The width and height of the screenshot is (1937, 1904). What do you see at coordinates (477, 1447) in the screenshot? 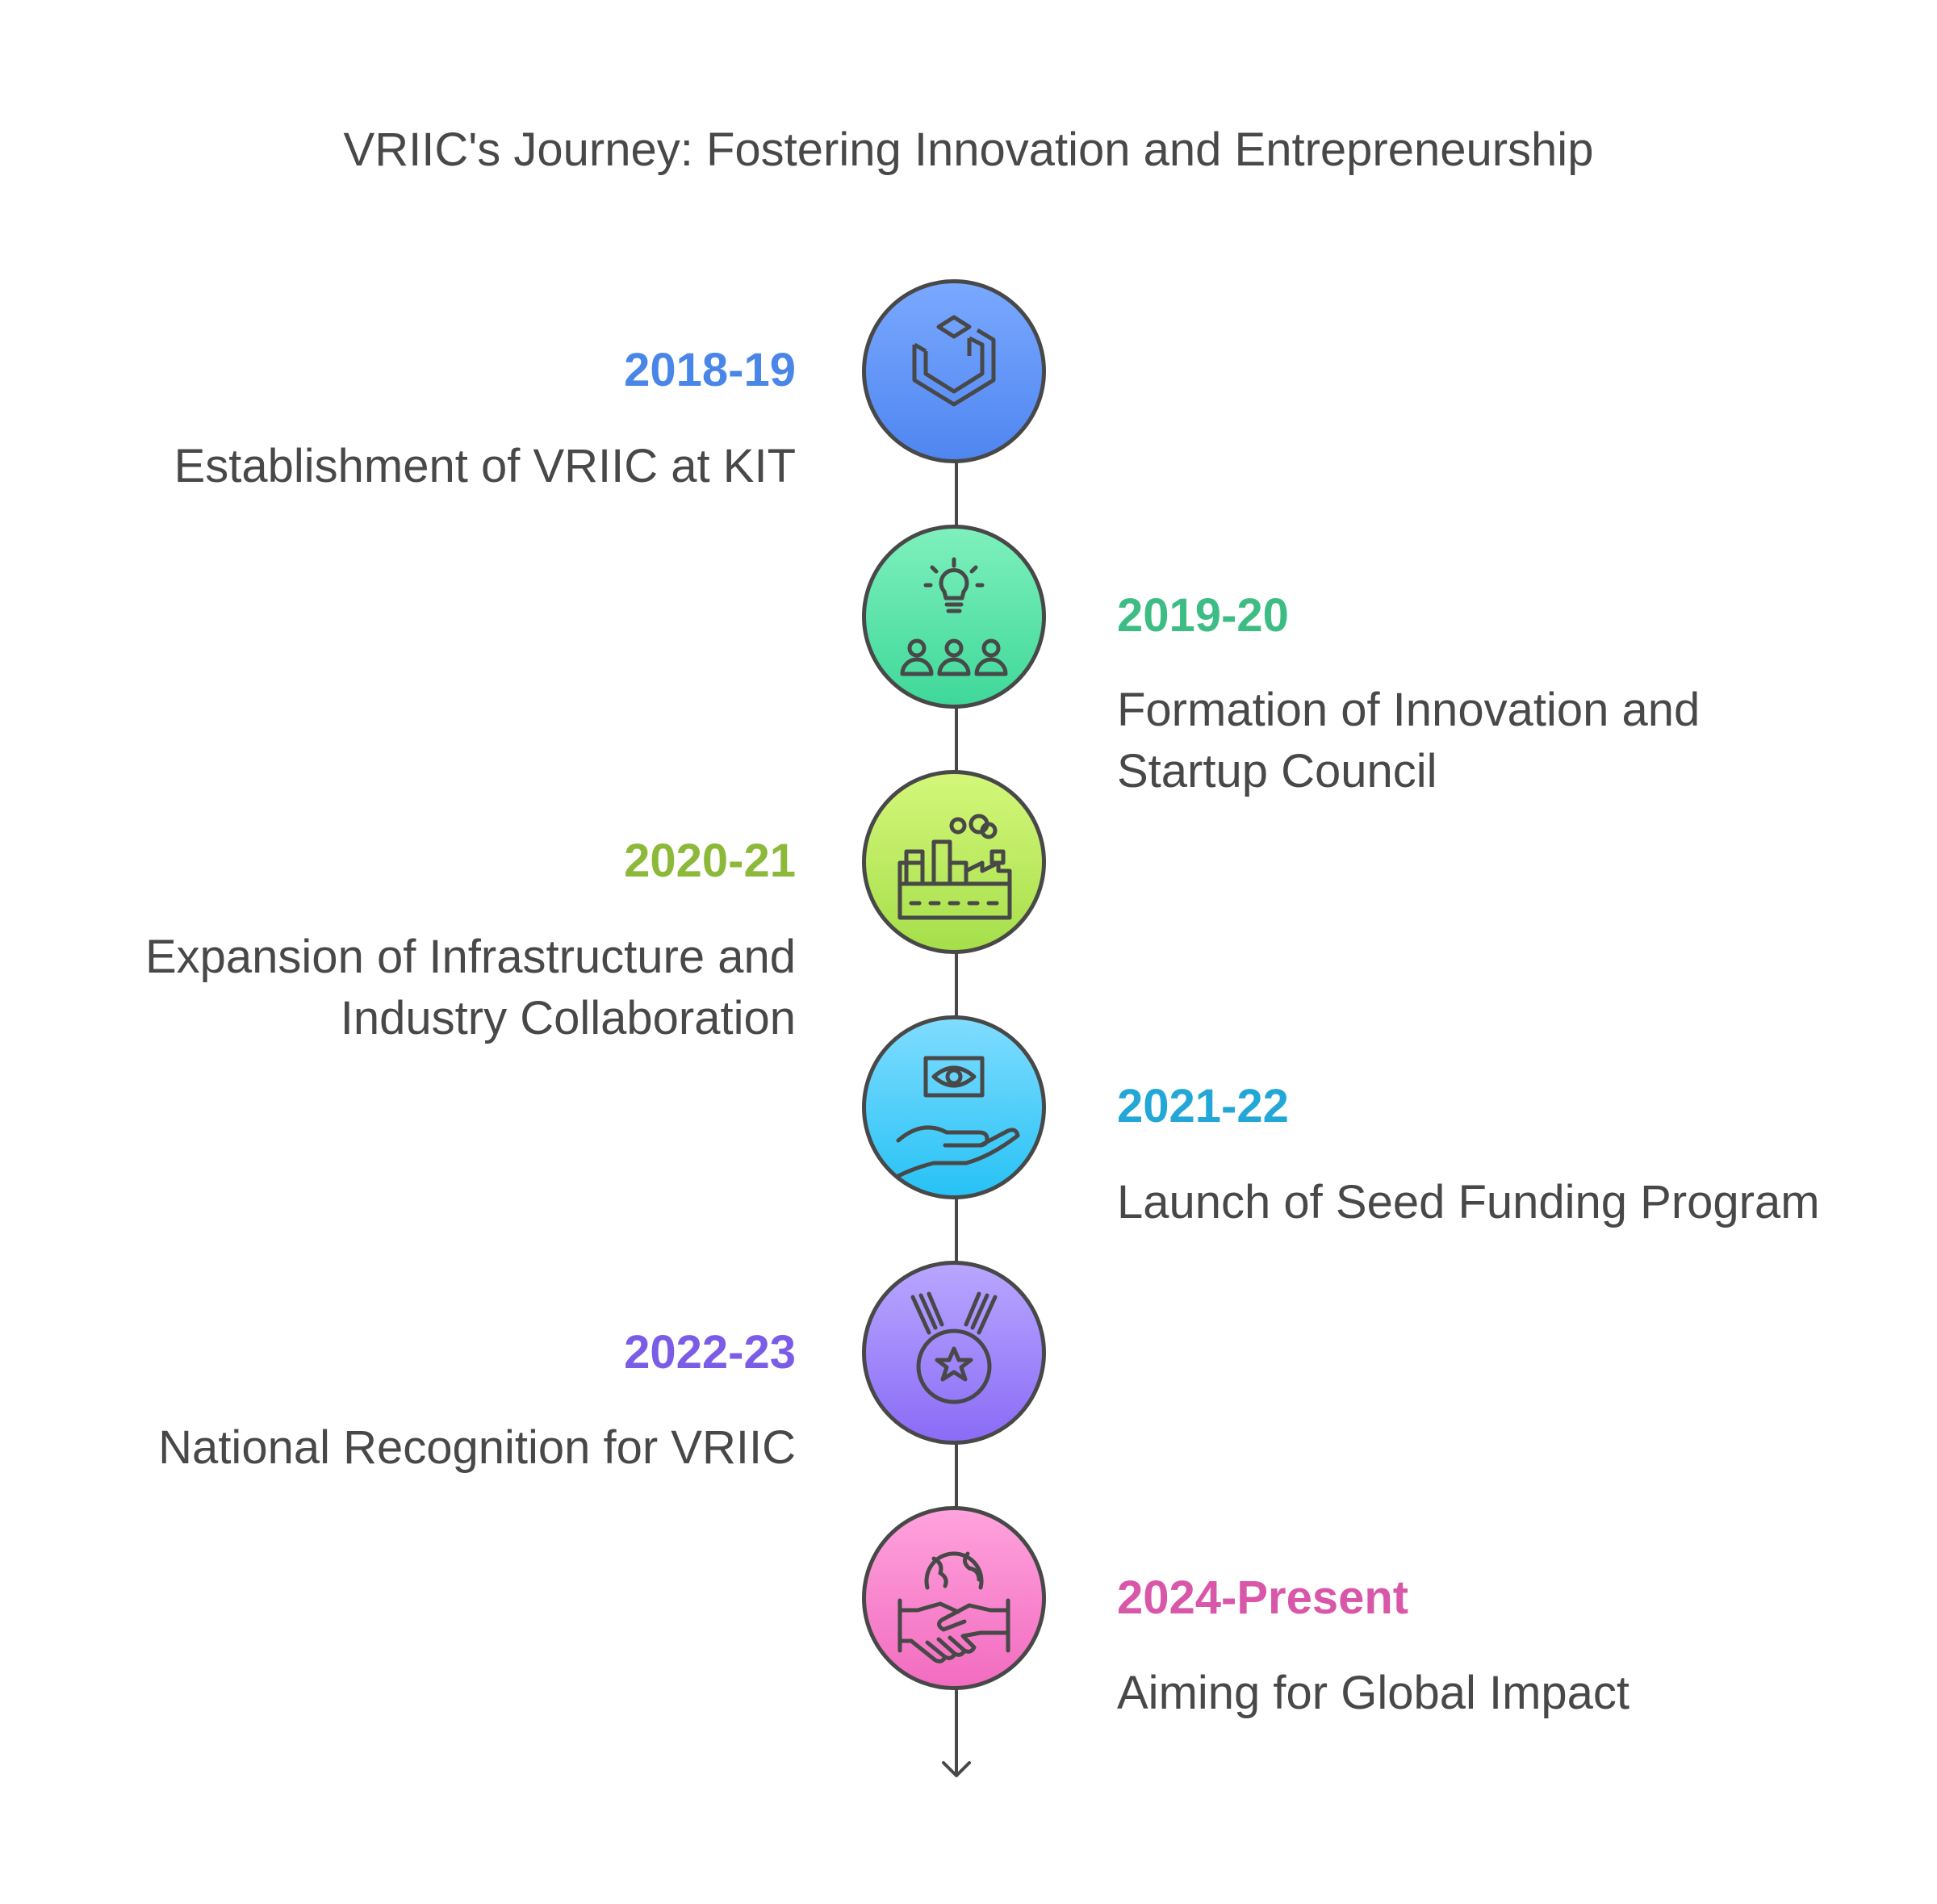
I see `milestone-description-5: National Recognition for VRIIC` at bounding box center [477, 1447].